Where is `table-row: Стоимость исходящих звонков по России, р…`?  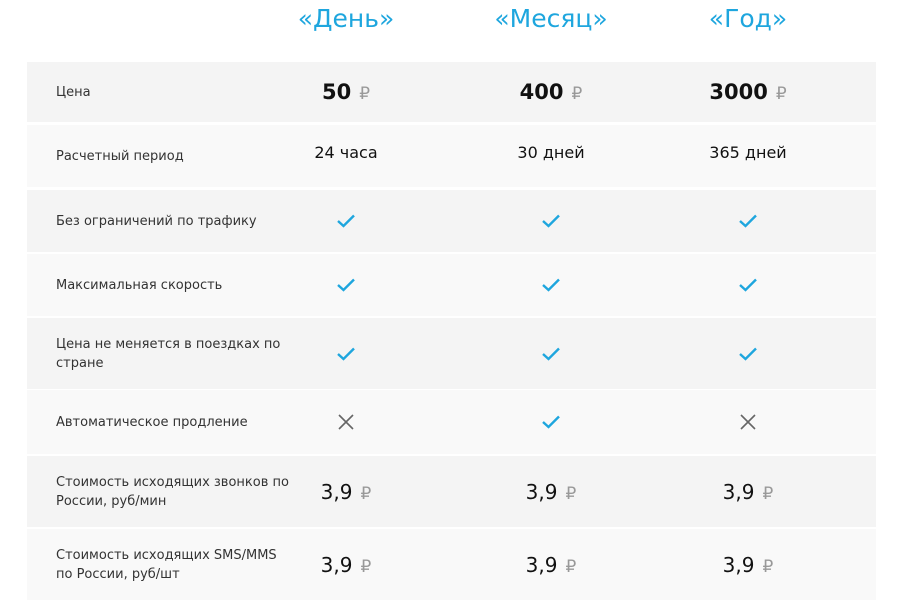
table-row: Стоимость исходящих звонков по России, р… is located at coordinates (451, 491).